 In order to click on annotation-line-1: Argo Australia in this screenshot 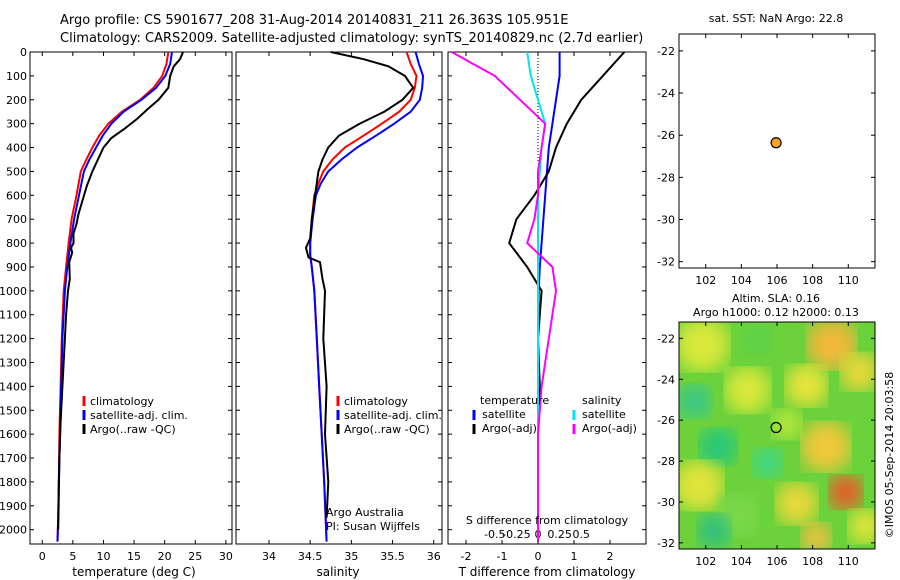, I will do `click(365, 512)`.